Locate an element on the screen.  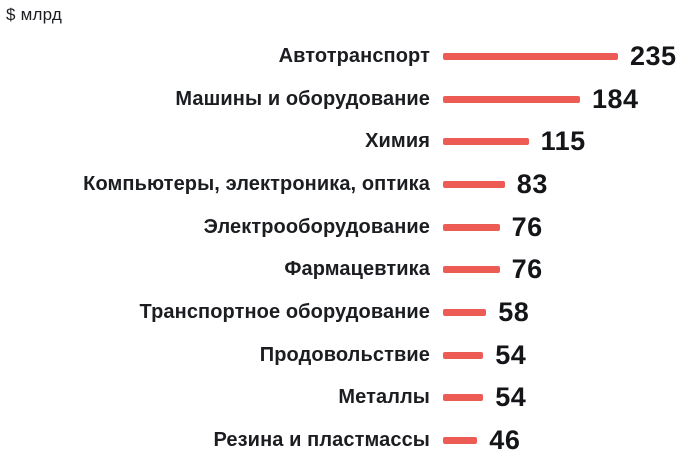
bar-label: Химия is located at coordinates (397, 141).